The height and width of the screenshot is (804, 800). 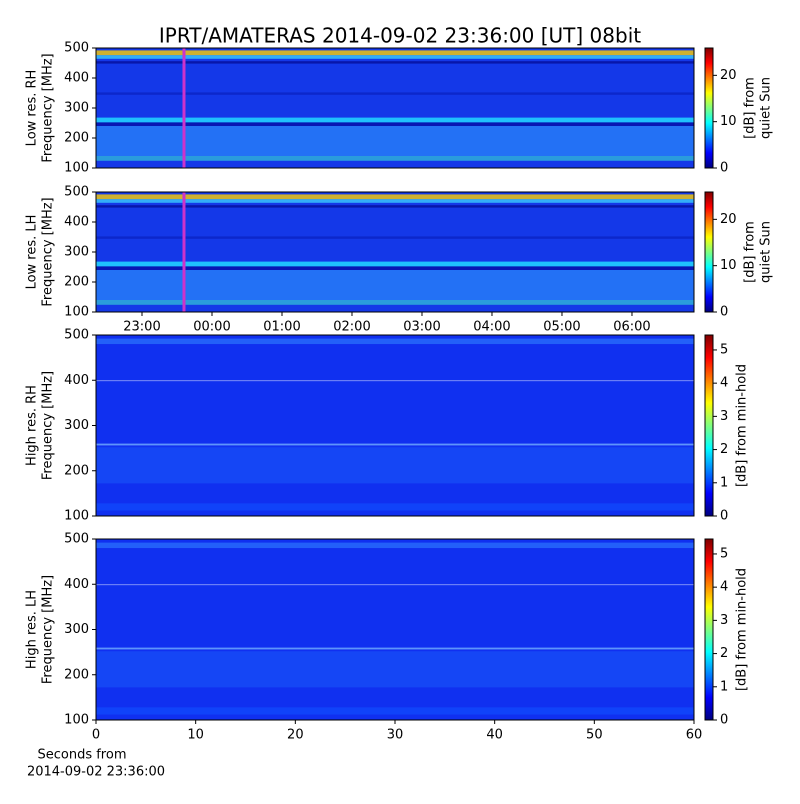 I want to click on x-tick-label: 0, so click(x=96, y=735).